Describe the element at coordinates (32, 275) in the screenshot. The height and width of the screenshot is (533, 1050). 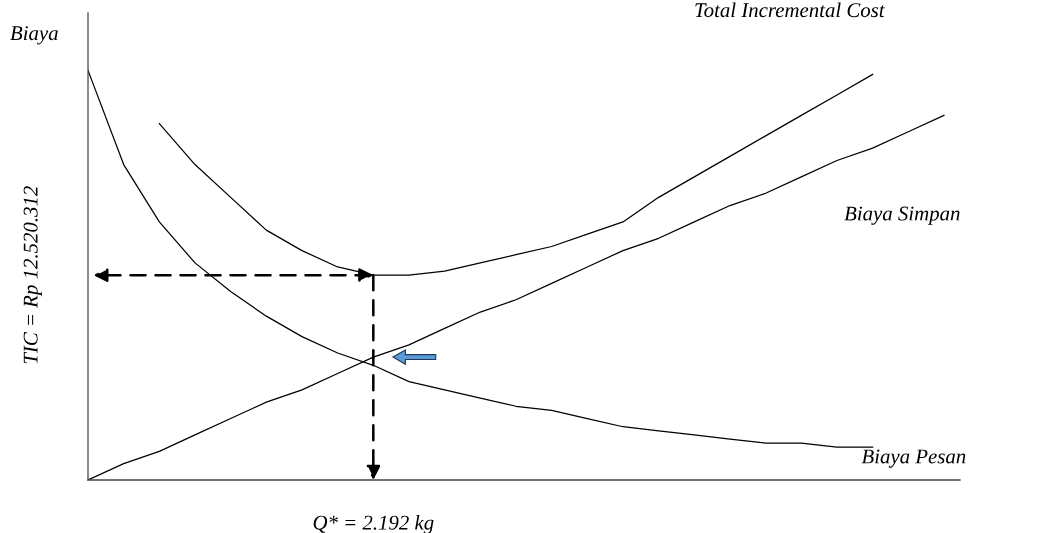
I see `text: TIC = Rp 12.520.312` at that location.